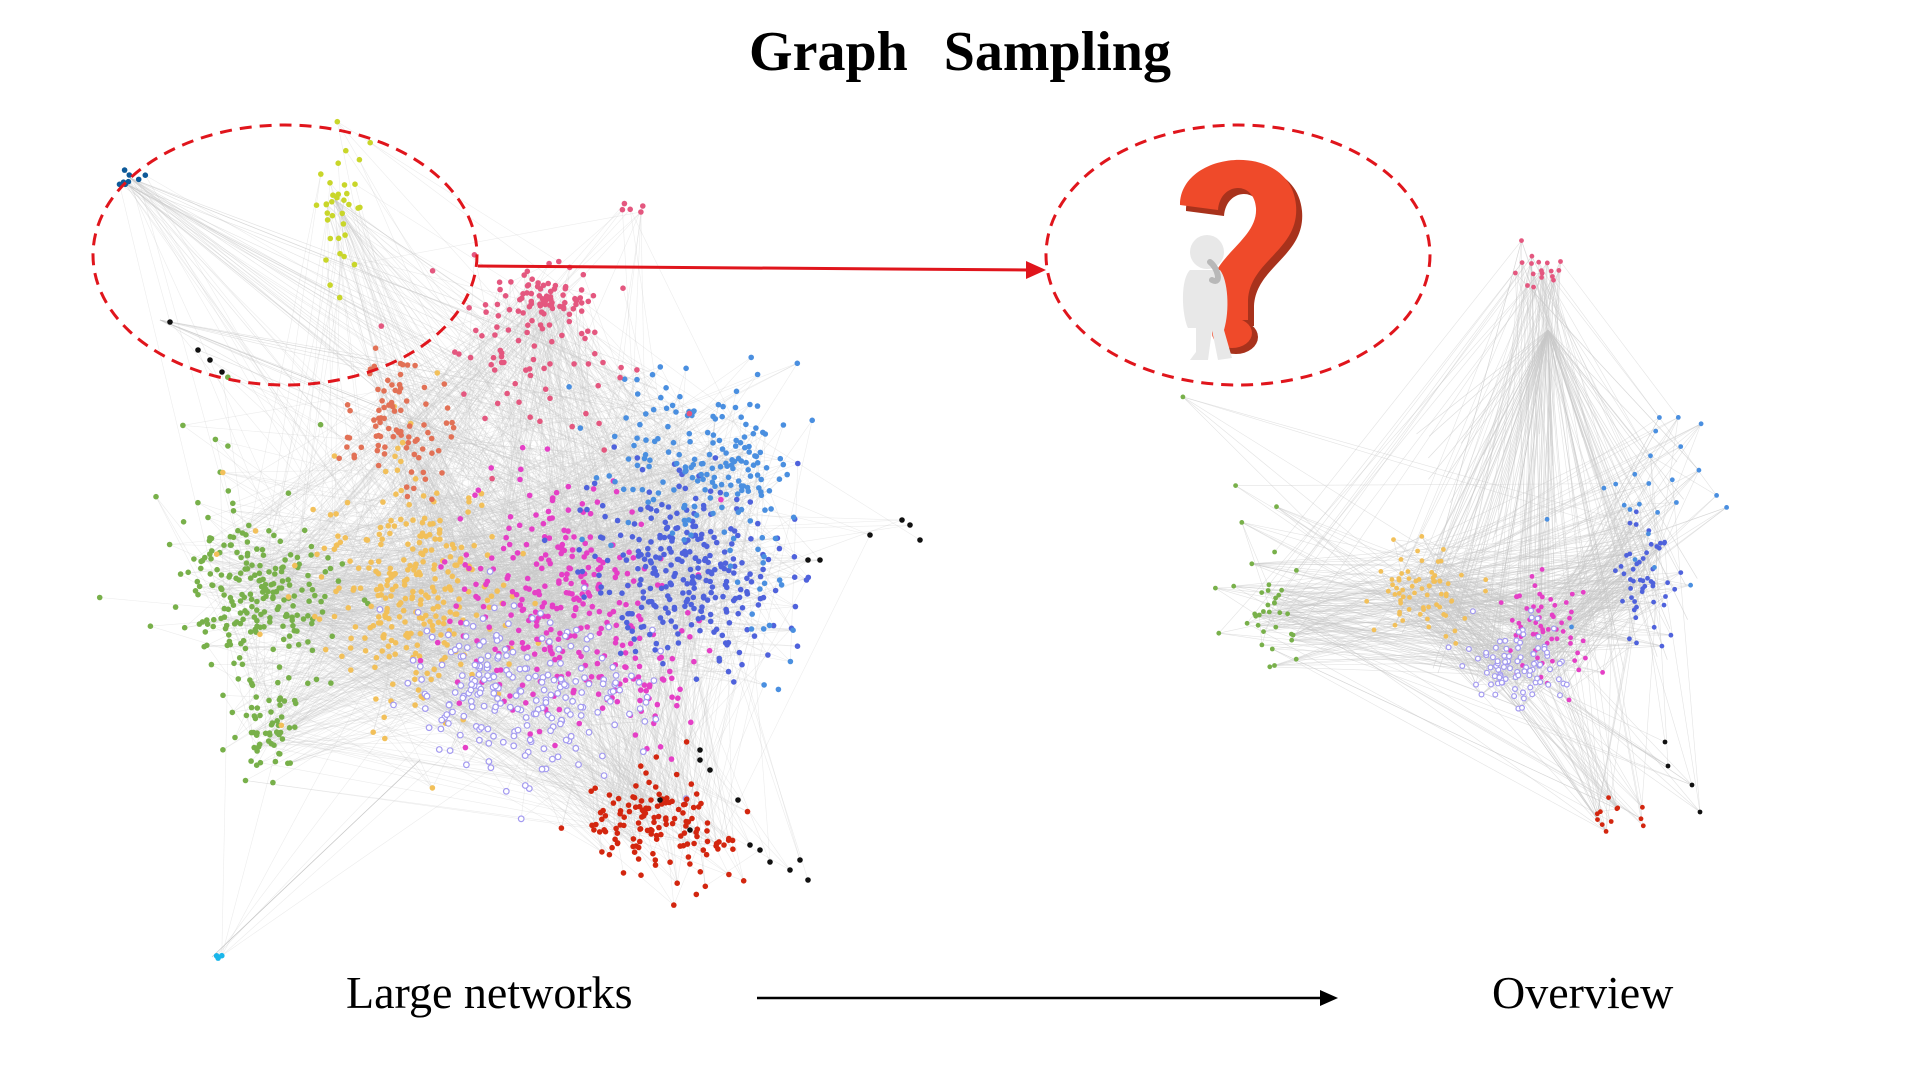 This screenshot has width=1920, height=1080. I want to click on large-network-node-lime, so click(359, 159).